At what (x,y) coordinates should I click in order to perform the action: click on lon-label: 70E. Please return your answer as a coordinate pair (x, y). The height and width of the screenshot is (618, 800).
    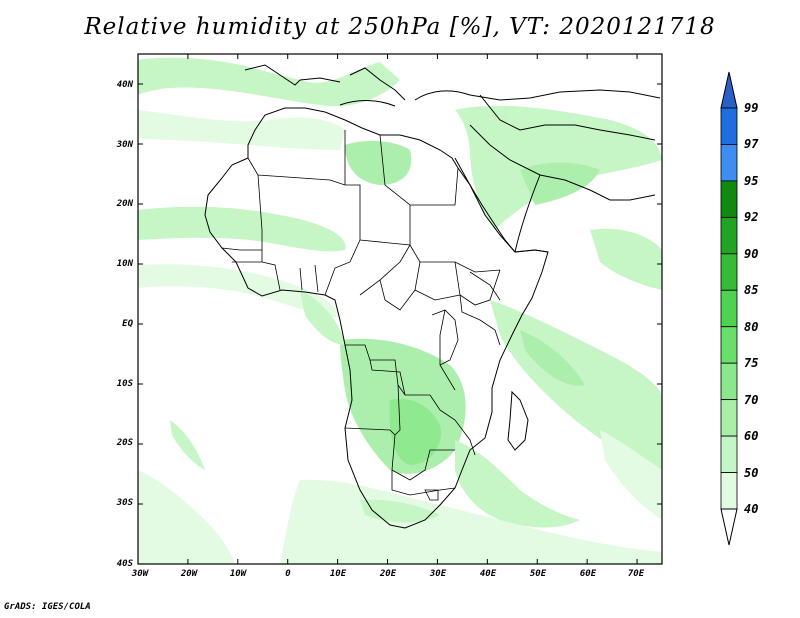
    Looking at the image, I should click on (636, 574).